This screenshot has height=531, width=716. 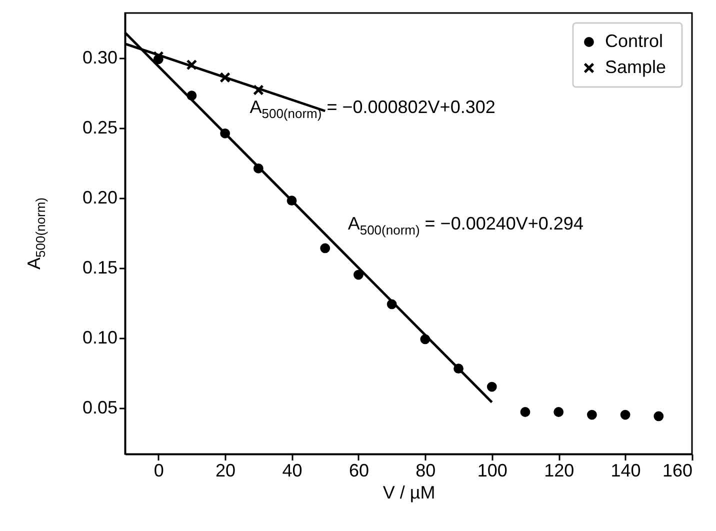 I want to click on text: A500(norm), so click(x=36, y=234).